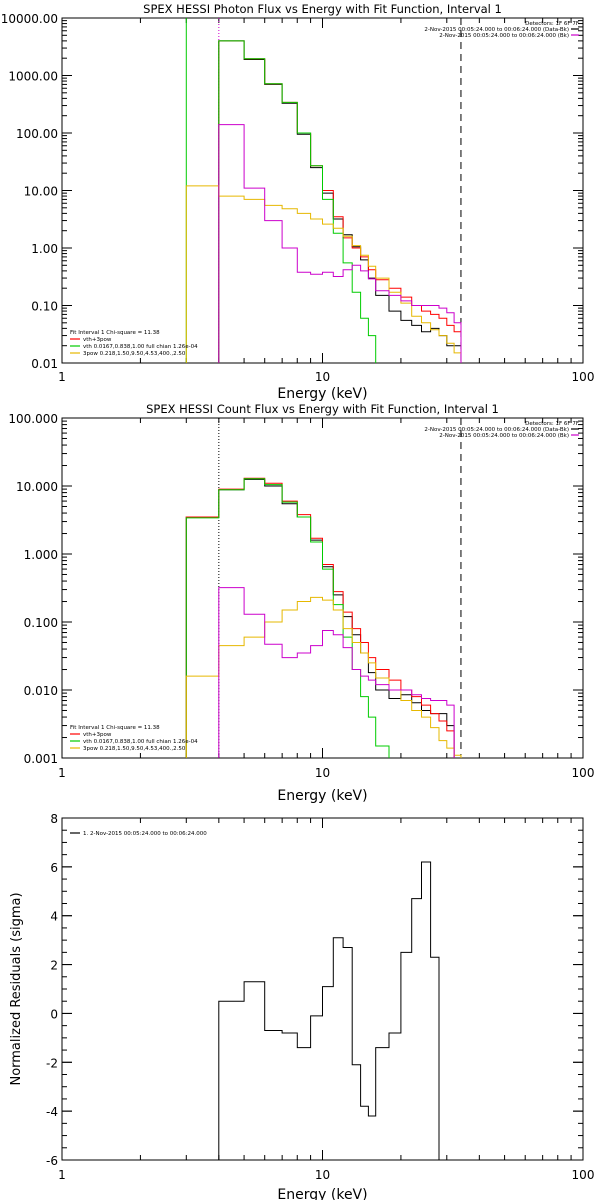  Describe the element at coordinates (41, 555) in the screenshot. I see `y-tick-label: 1.000` at that location.